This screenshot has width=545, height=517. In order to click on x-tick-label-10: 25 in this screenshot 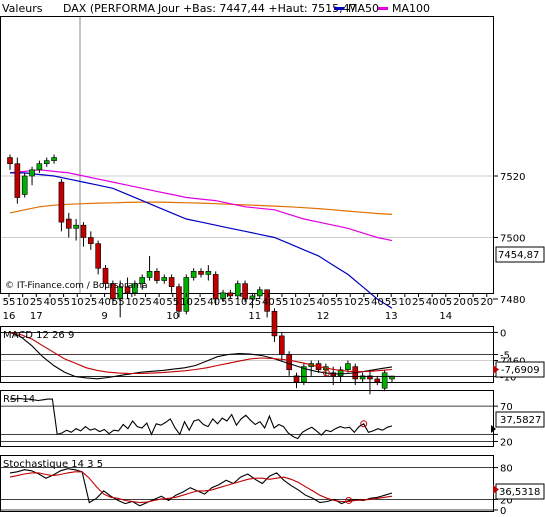, I will do `click(145, 302)`.